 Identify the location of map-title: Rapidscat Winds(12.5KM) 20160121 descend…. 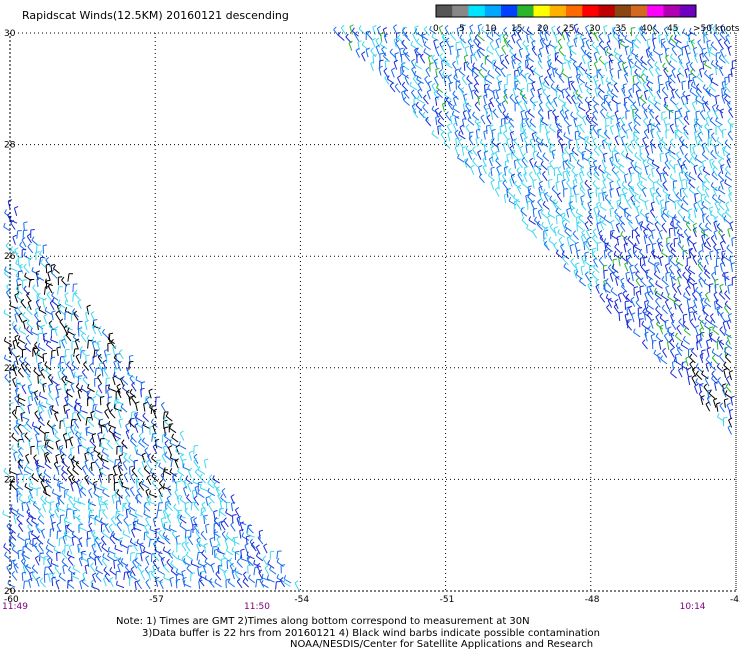
(155, 15).